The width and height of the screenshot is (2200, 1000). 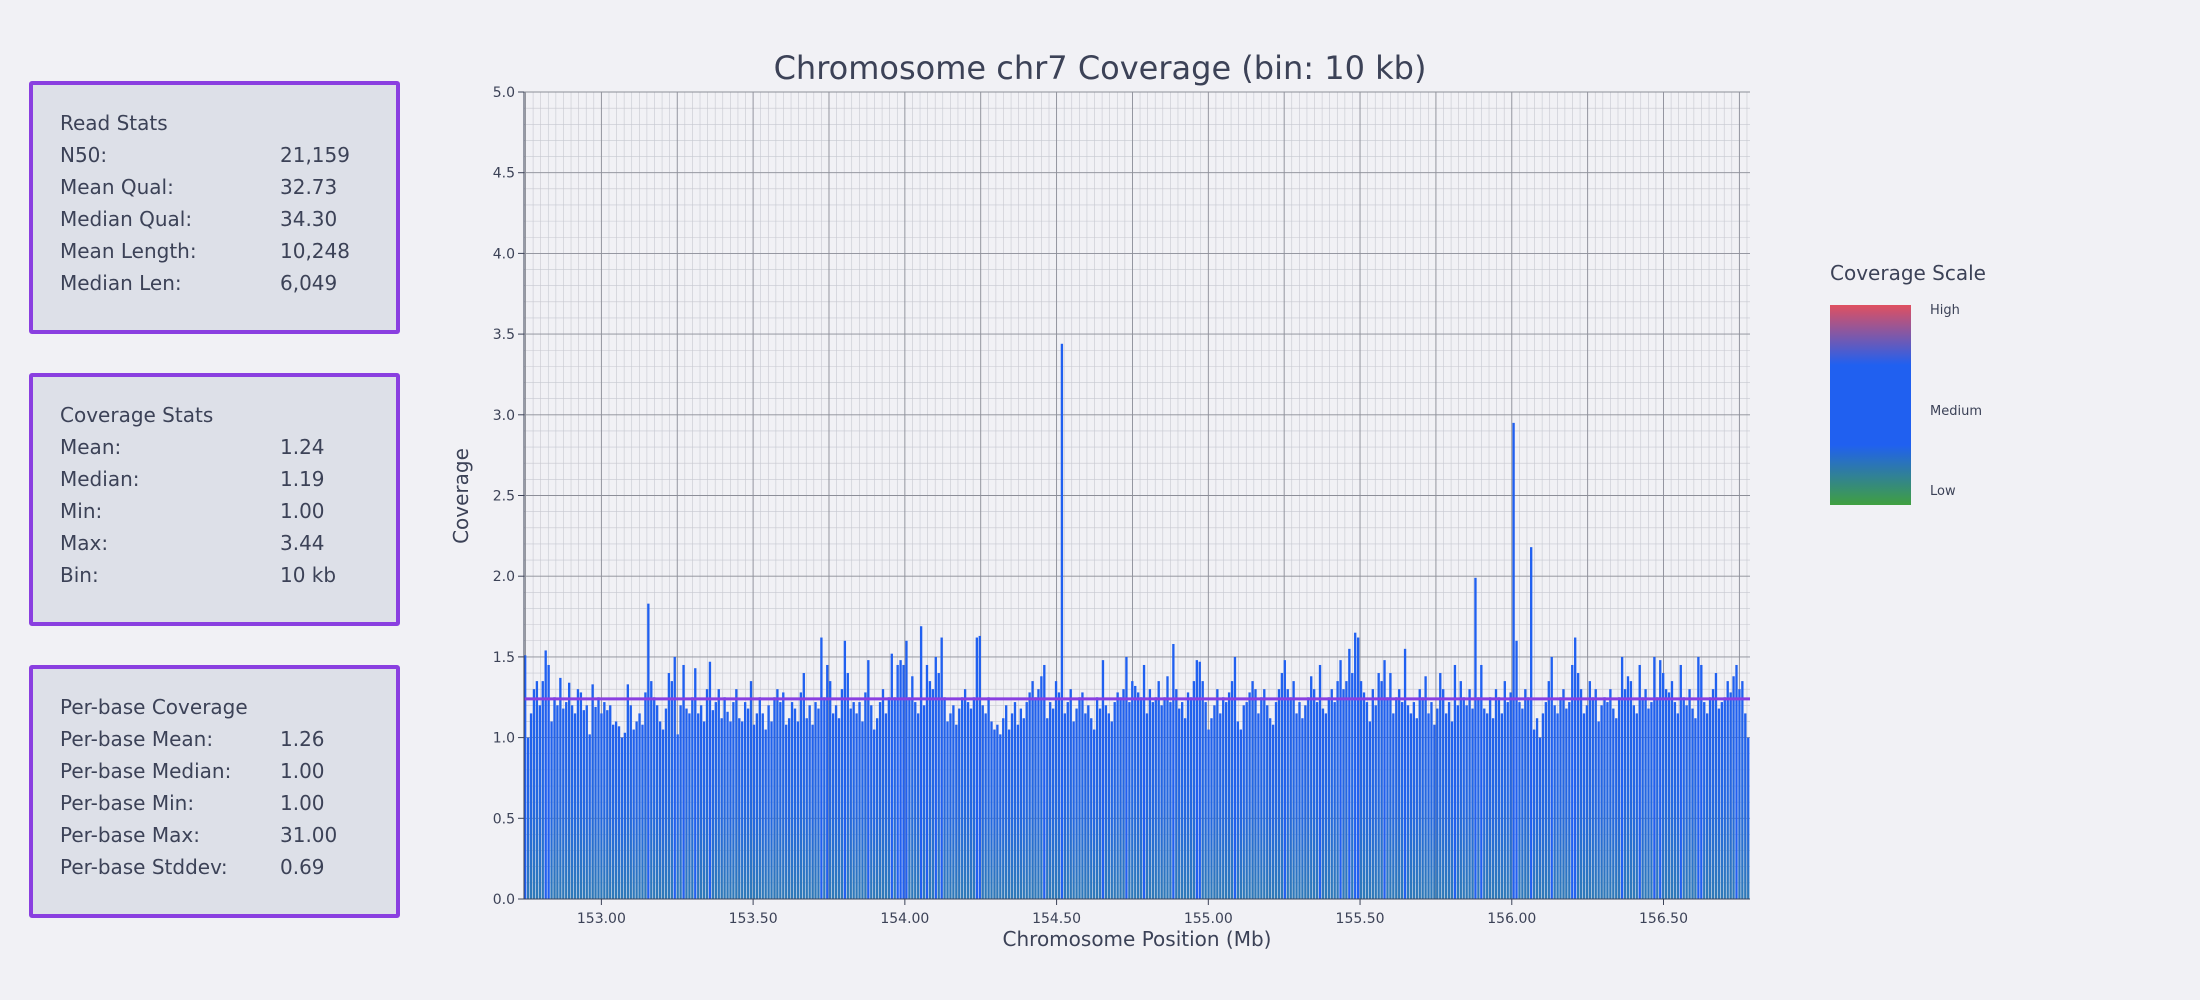 I want to click on per-base-coverage-title: Per-base Coverage, so click(x=154, y=707).